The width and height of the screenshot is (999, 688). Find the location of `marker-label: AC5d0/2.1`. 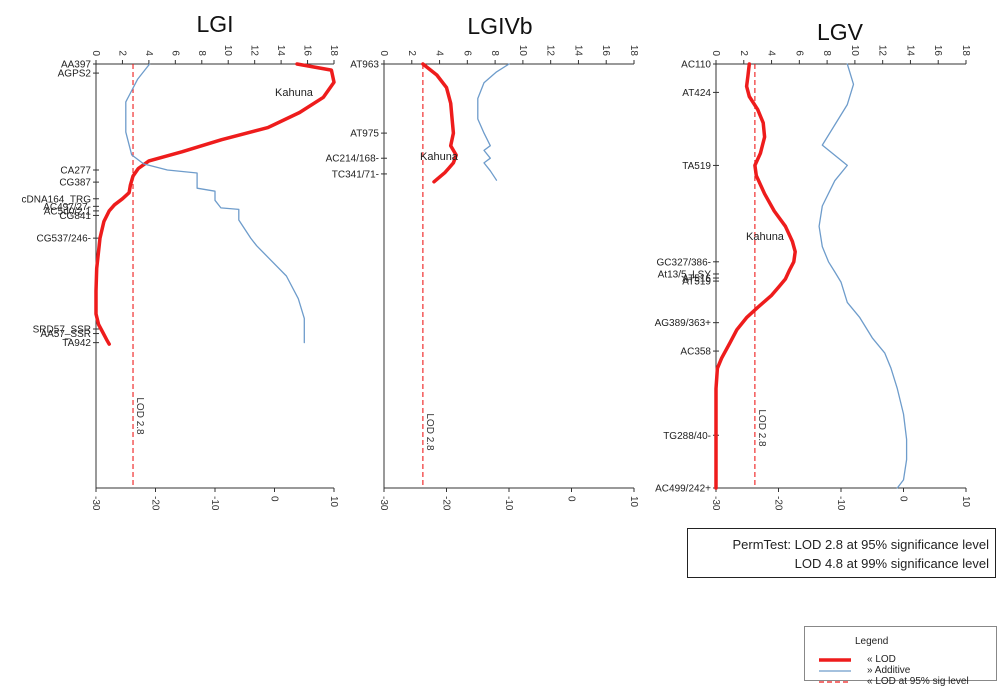

marker-label: AC5d0/2.1 is located at coordinates (68, 211).